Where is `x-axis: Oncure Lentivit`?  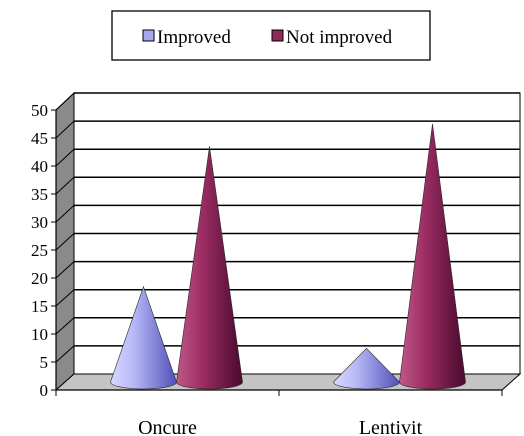
x-axis: Oncure Lentivit is located at coordinates (279, 412).